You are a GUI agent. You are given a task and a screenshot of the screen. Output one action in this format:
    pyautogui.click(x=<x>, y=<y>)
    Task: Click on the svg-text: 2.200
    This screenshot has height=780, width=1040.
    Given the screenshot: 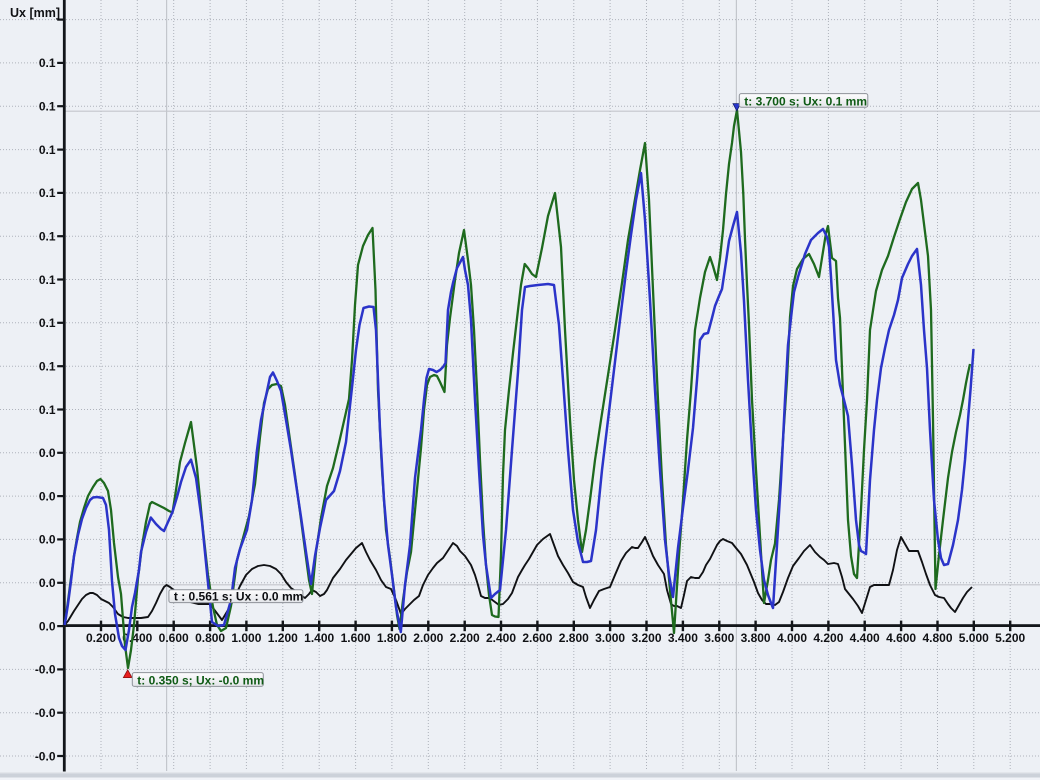 What is the action you would take?
    pyautogui.click(x=465, y=638)
    